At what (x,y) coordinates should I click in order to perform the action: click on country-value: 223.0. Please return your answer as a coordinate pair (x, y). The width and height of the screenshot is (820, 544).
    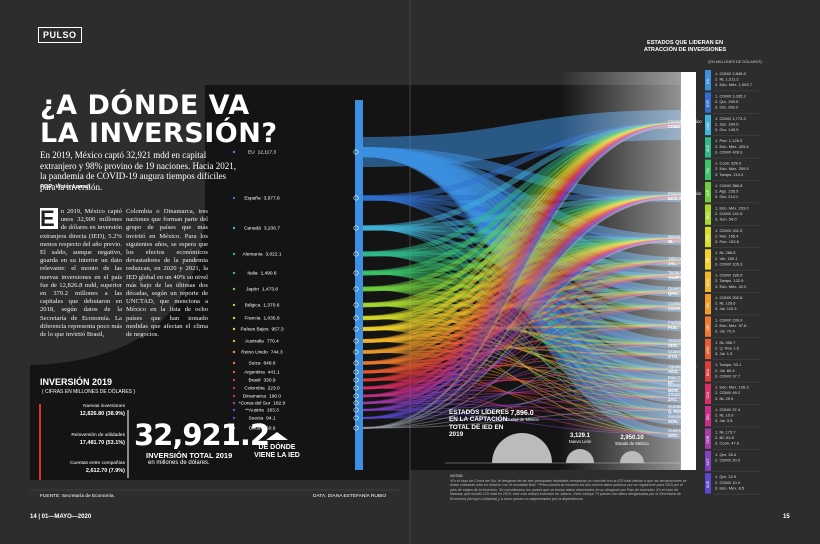
    Looking at the image, I should click on (274, 389).